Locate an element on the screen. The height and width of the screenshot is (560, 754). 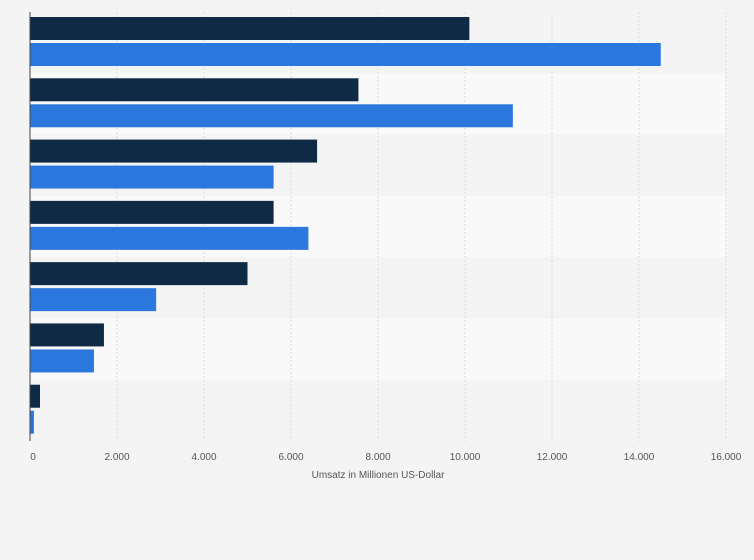
x-tick-label: 6.000 is located at coordinates (290, 457).